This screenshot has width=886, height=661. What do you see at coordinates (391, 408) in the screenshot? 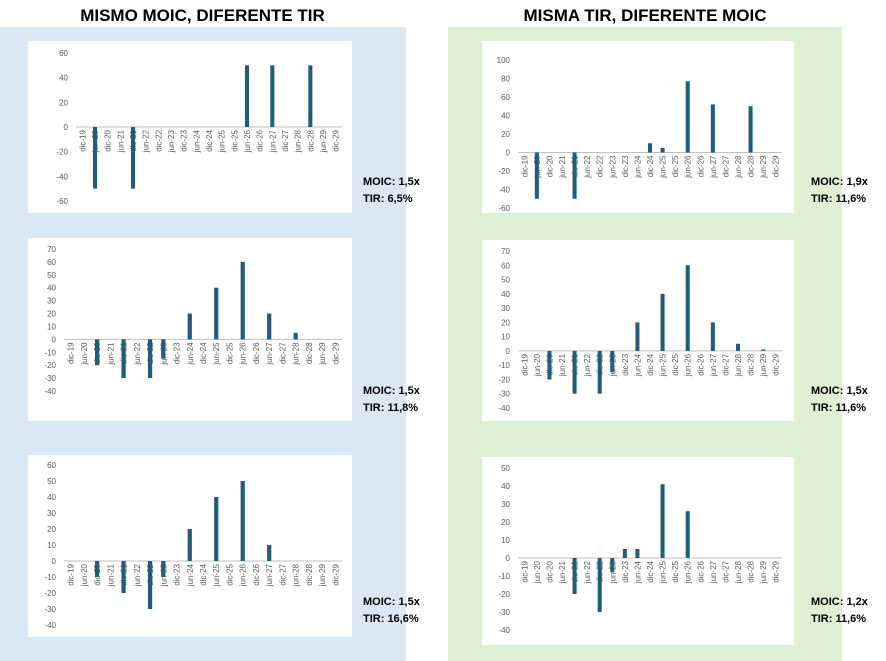
I see `tir-label: TIR: 11,8%` at bounding box center [391, 408].